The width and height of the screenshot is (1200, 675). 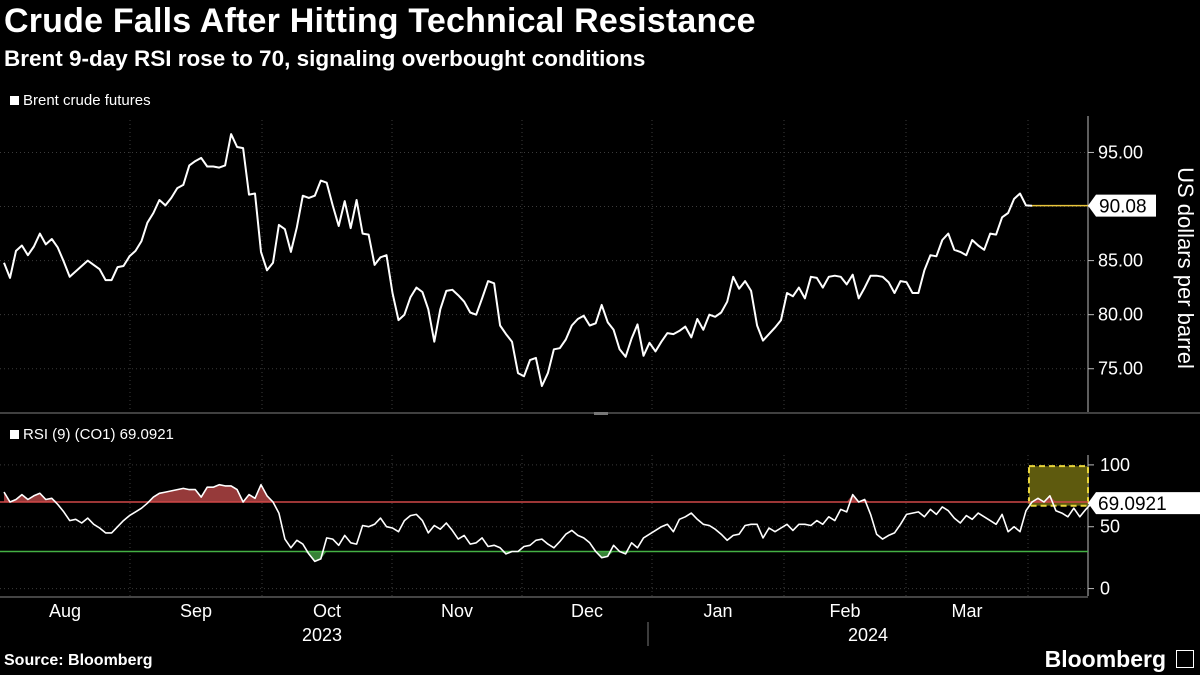 I want to click on price-last-marker, so click(x=1122, y=205).